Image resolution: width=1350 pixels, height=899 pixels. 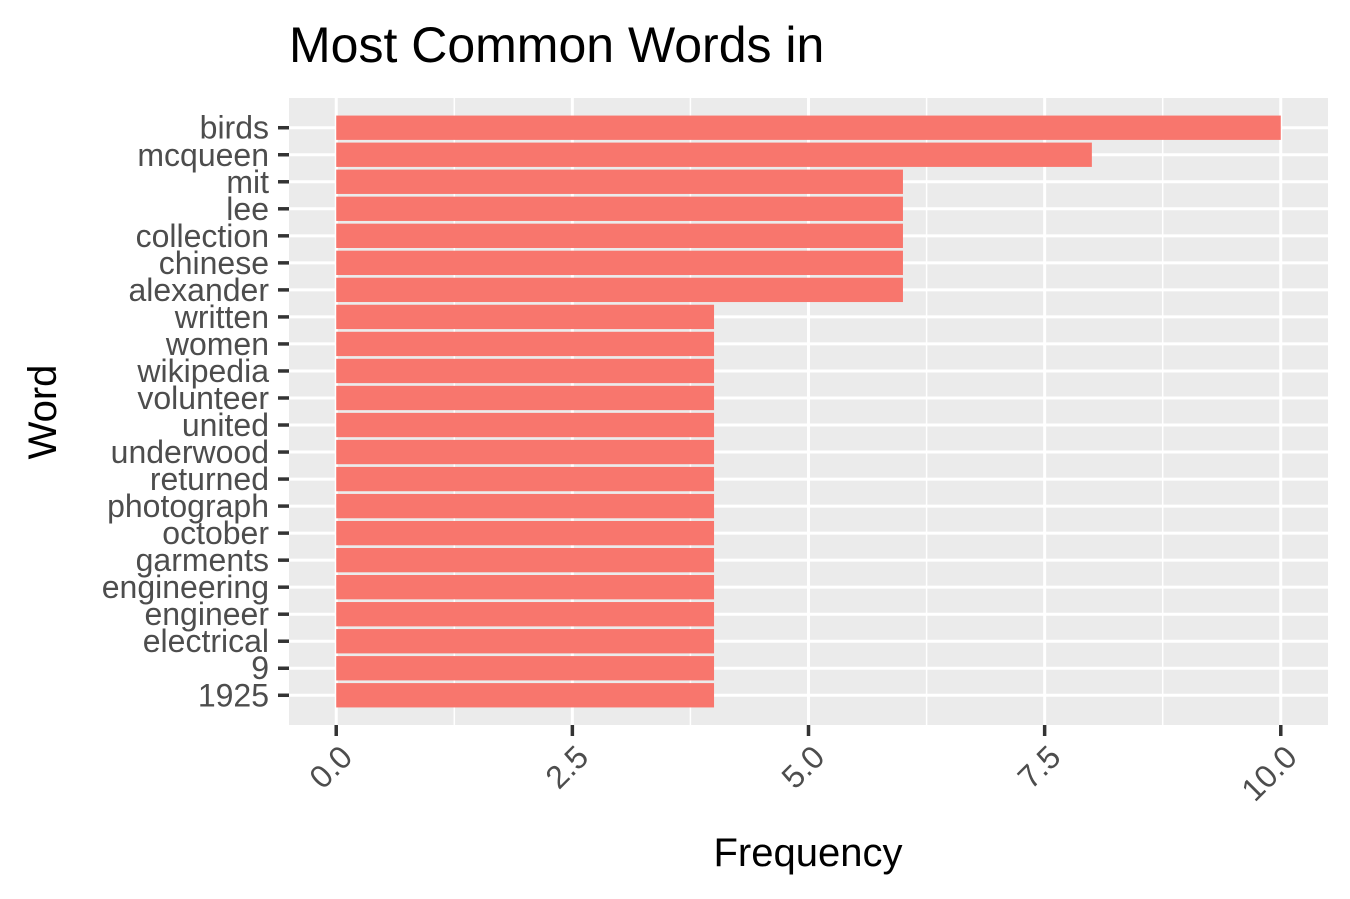 I want to click on bar-volunteer, so click(x=525, y=398).